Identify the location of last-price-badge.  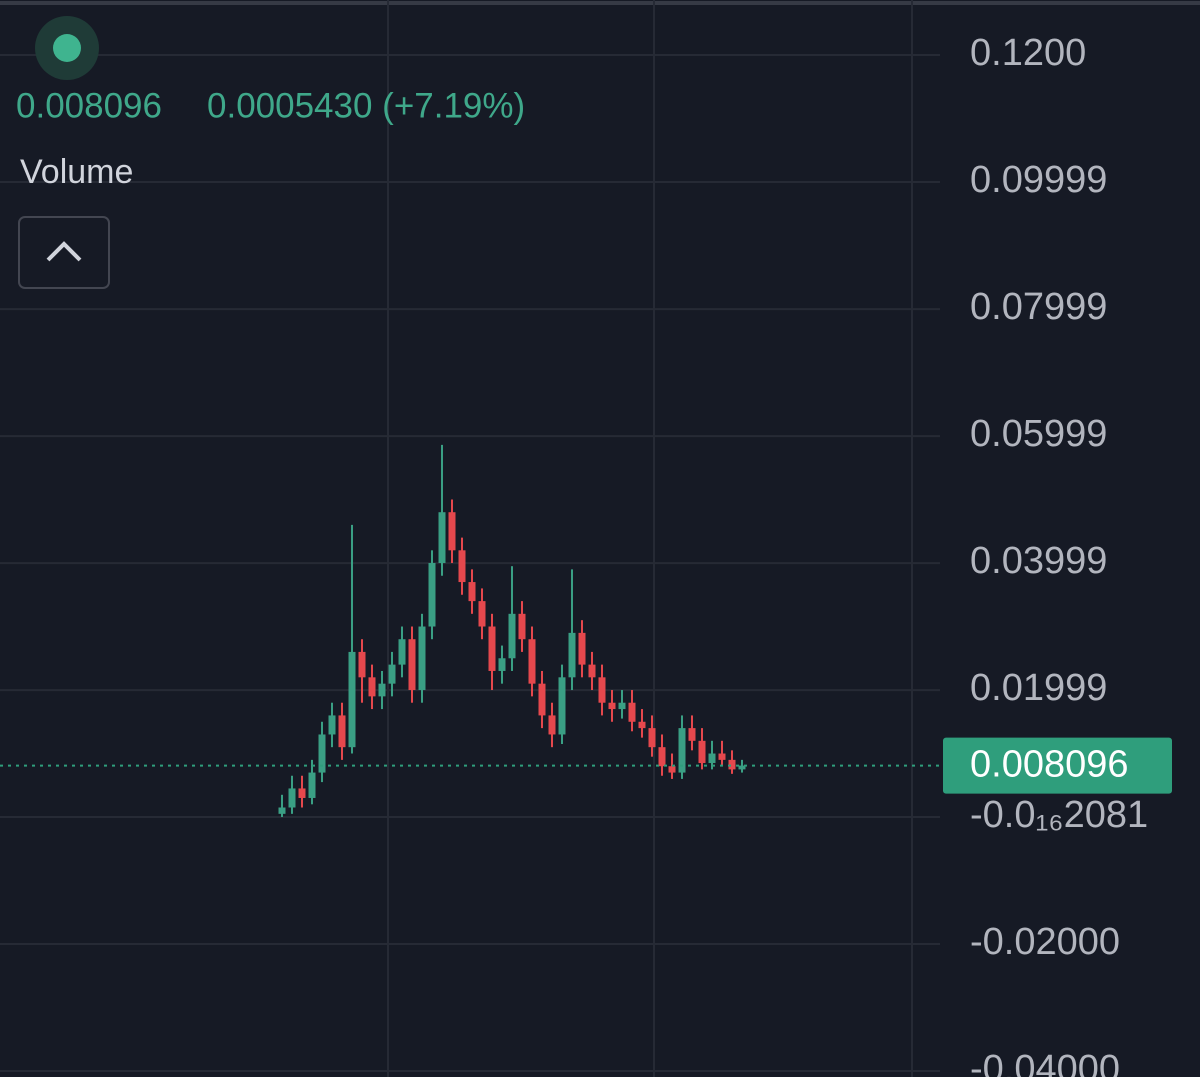
(1057, 765).